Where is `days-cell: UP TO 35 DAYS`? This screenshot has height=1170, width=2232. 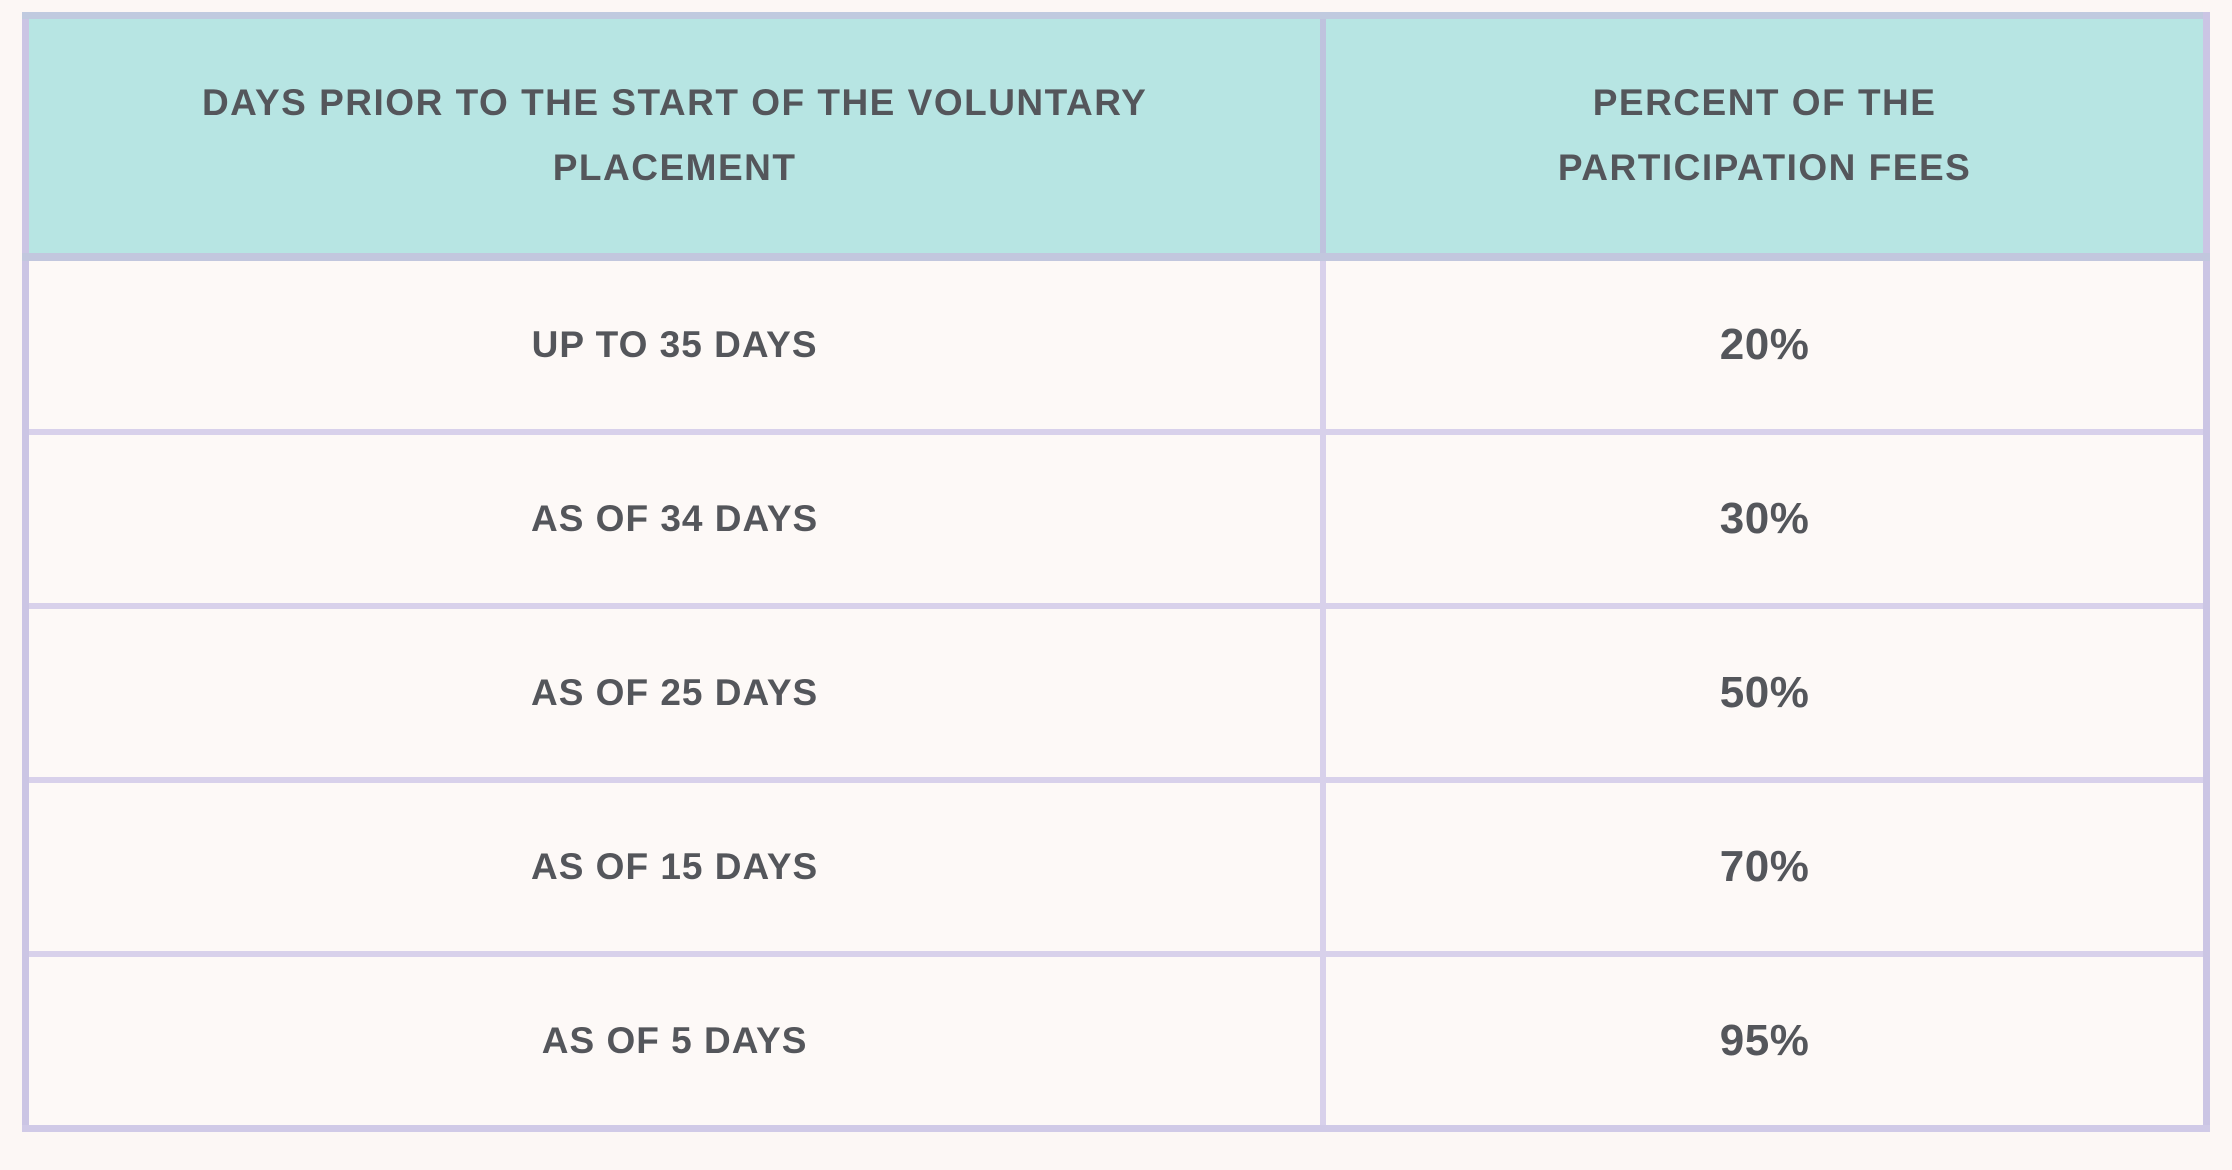
days-cell: UP TO 35 DAYS is located at coordinates (674, 344).